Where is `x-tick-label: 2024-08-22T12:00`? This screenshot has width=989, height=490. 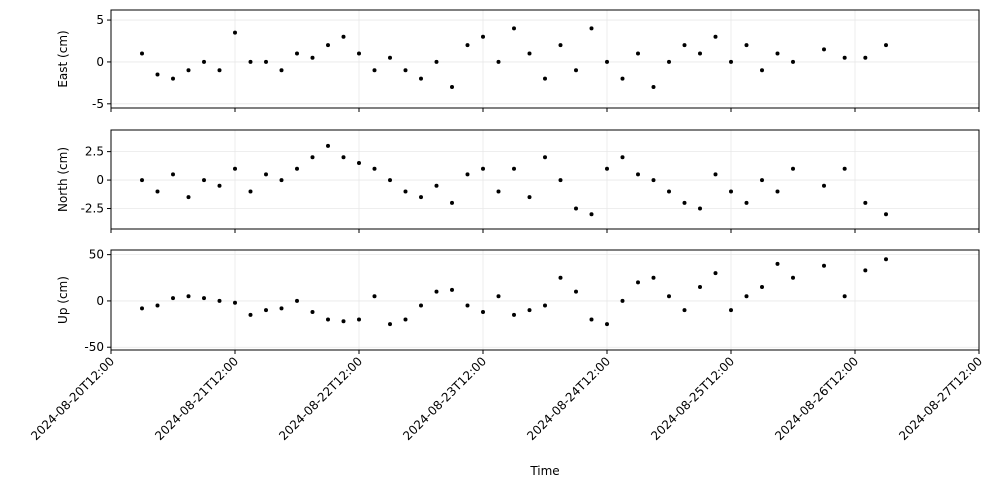 x-tick-label: 2024-08-22T12:00 is located at coordinates (320, 398).